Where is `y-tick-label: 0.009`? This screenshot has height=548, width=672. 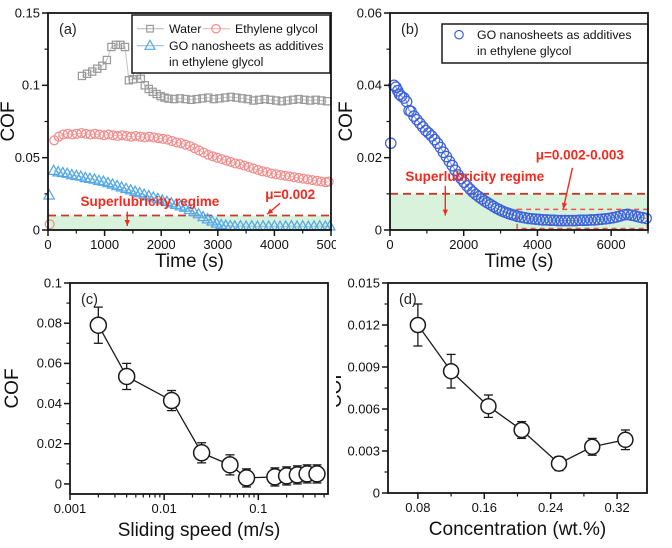 y-tick-label: 0.009 is located at coordinates (363, 366).